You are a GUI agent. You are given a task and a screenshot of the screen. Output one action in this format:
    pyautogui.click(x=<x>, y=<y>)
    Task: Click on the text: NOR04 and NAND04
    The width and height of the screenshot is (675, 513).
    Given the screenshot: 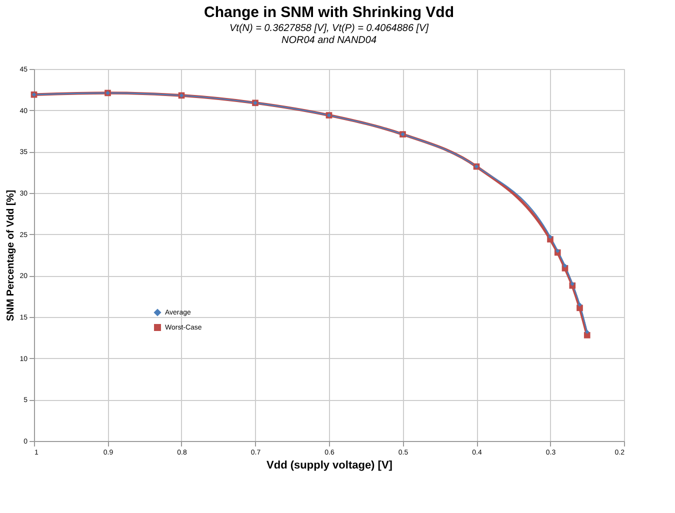 What is the action you would take?
    pyautogui.click(x=329, y=40)
    